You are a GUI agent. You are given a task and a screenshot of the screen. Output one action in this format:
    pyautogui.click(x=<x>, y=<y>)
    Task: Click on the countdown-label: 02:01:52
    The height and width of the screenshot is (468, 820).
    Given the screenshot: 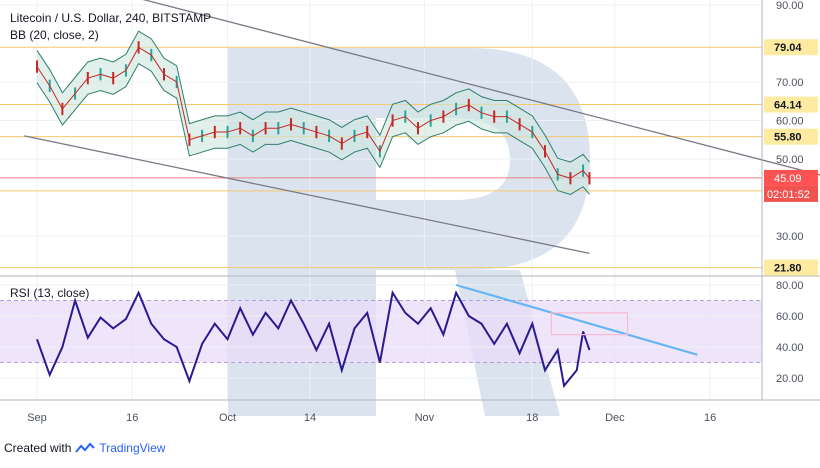 What is the action you would take?
    pyautogui.click(x=788, y=195)
    